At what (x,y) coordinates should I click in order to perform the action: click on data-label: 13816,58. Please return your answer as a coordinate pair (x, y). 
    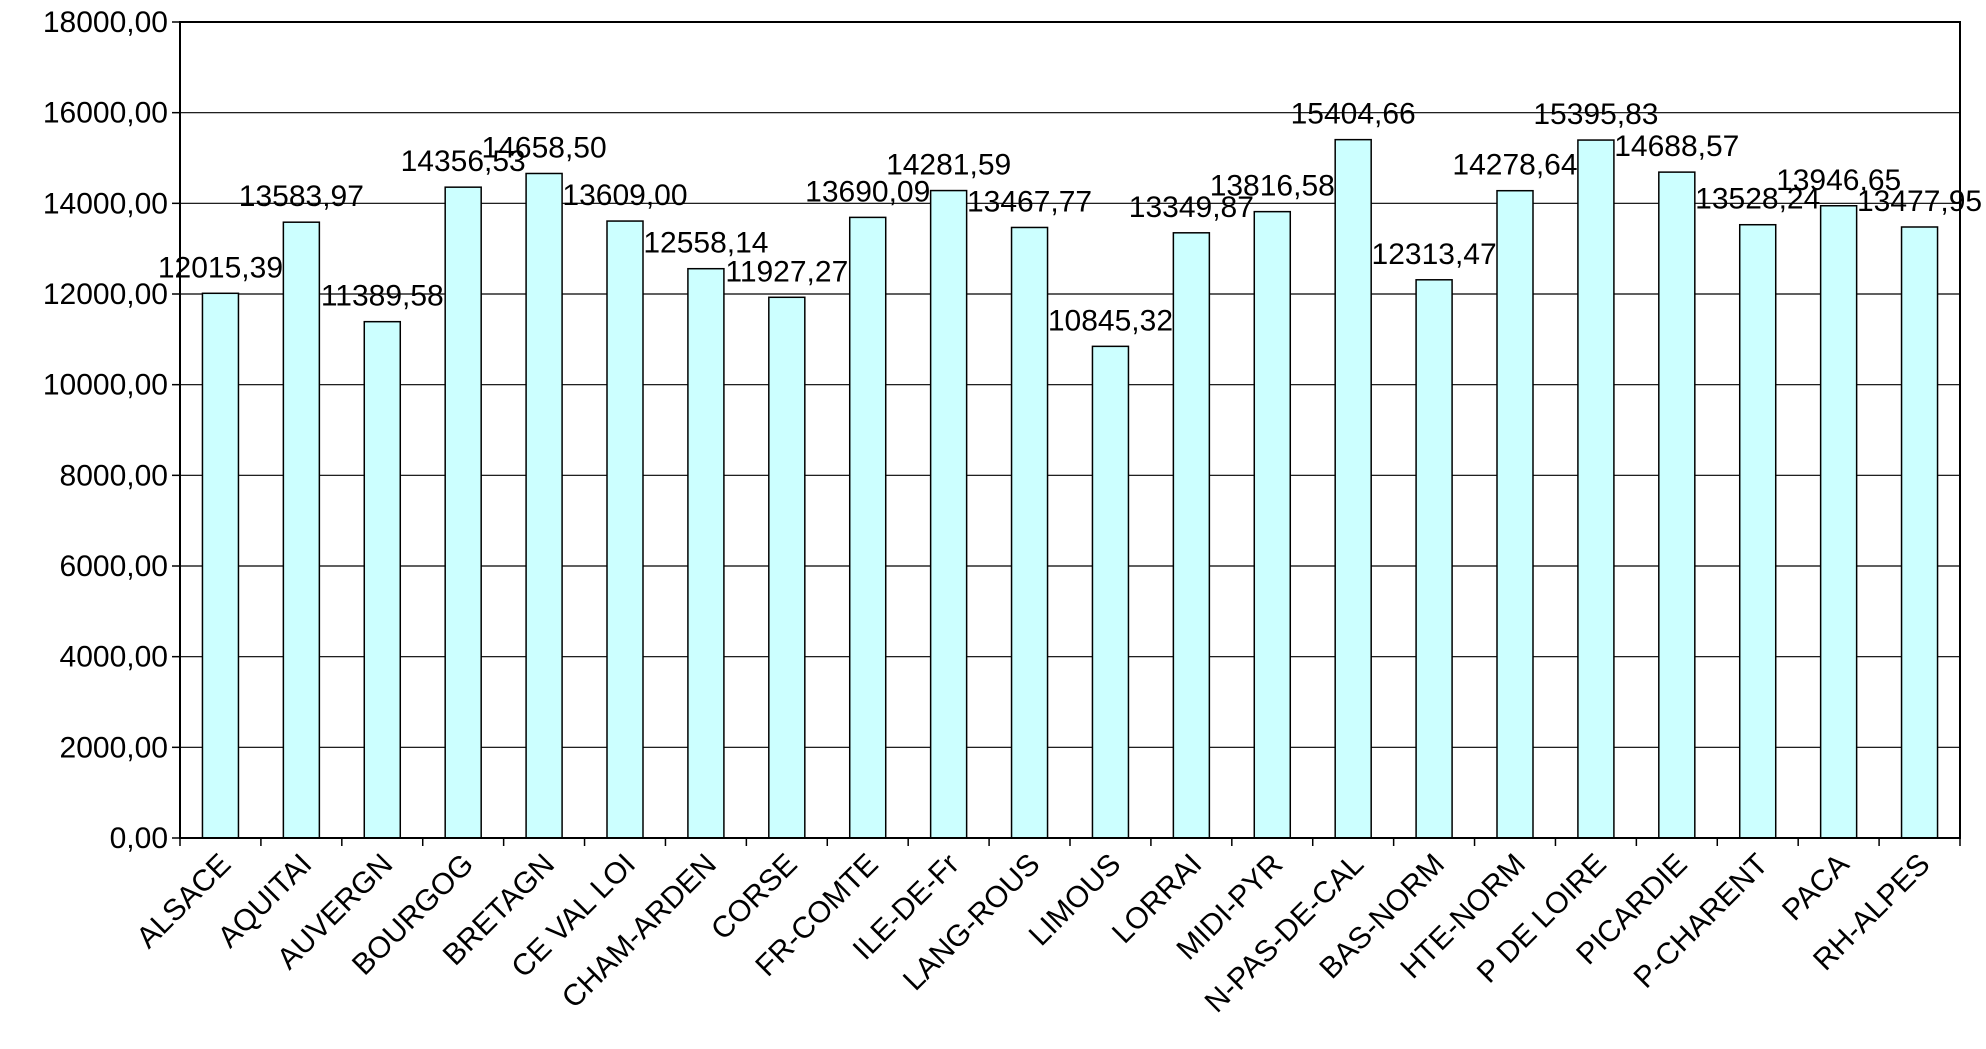
    Looking at the image, I should click on (1272, 186).